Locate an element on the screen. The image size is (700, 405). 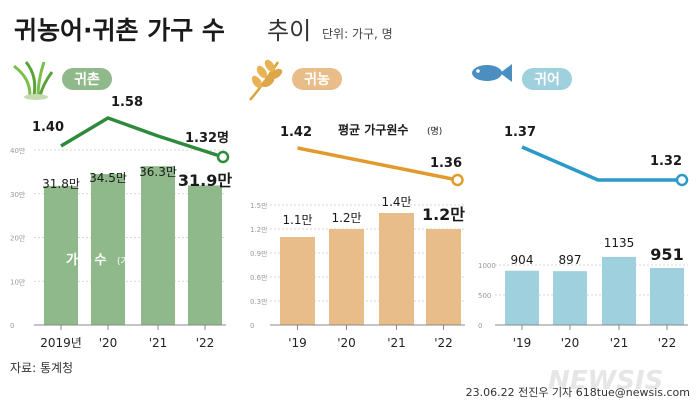
line-value-label: 1.58 is located at coordinates (127, 102).